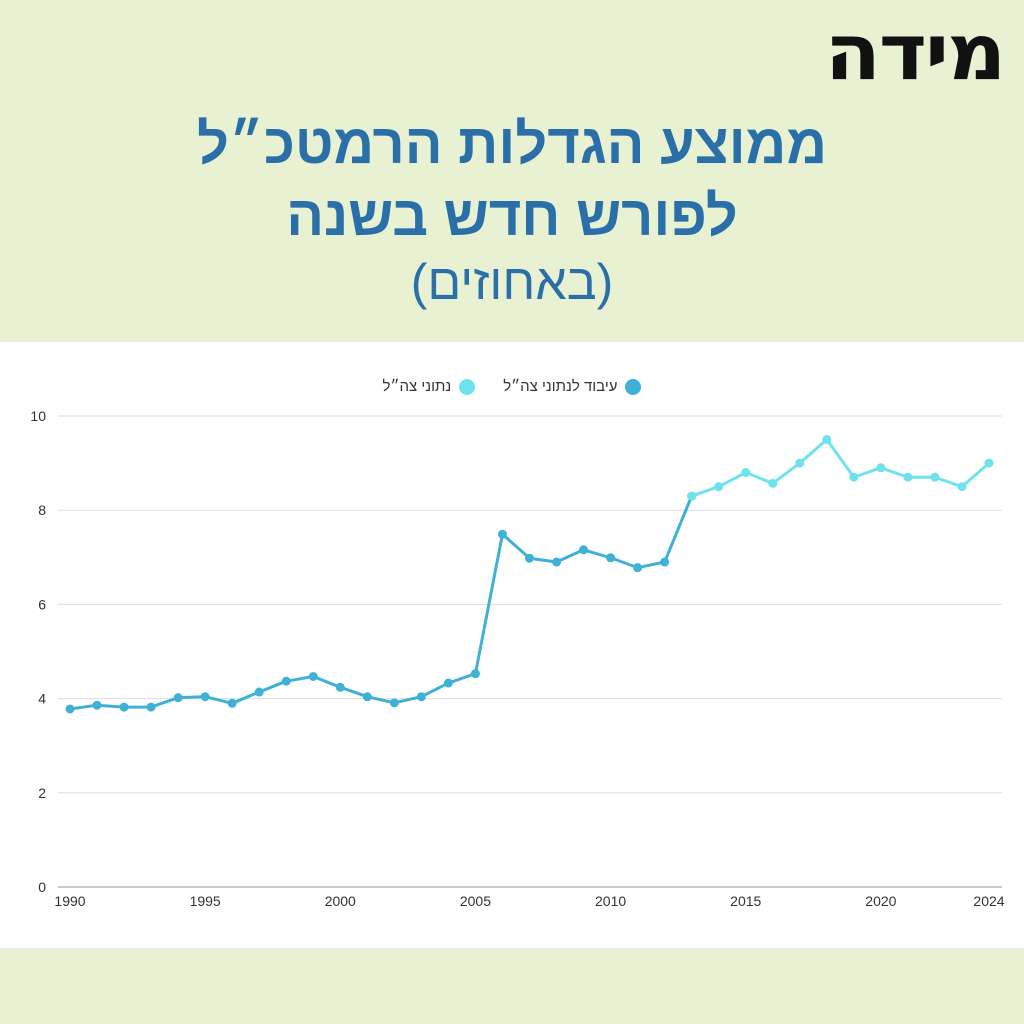  I want to click on data-point-0-1993, so click(151, 707).